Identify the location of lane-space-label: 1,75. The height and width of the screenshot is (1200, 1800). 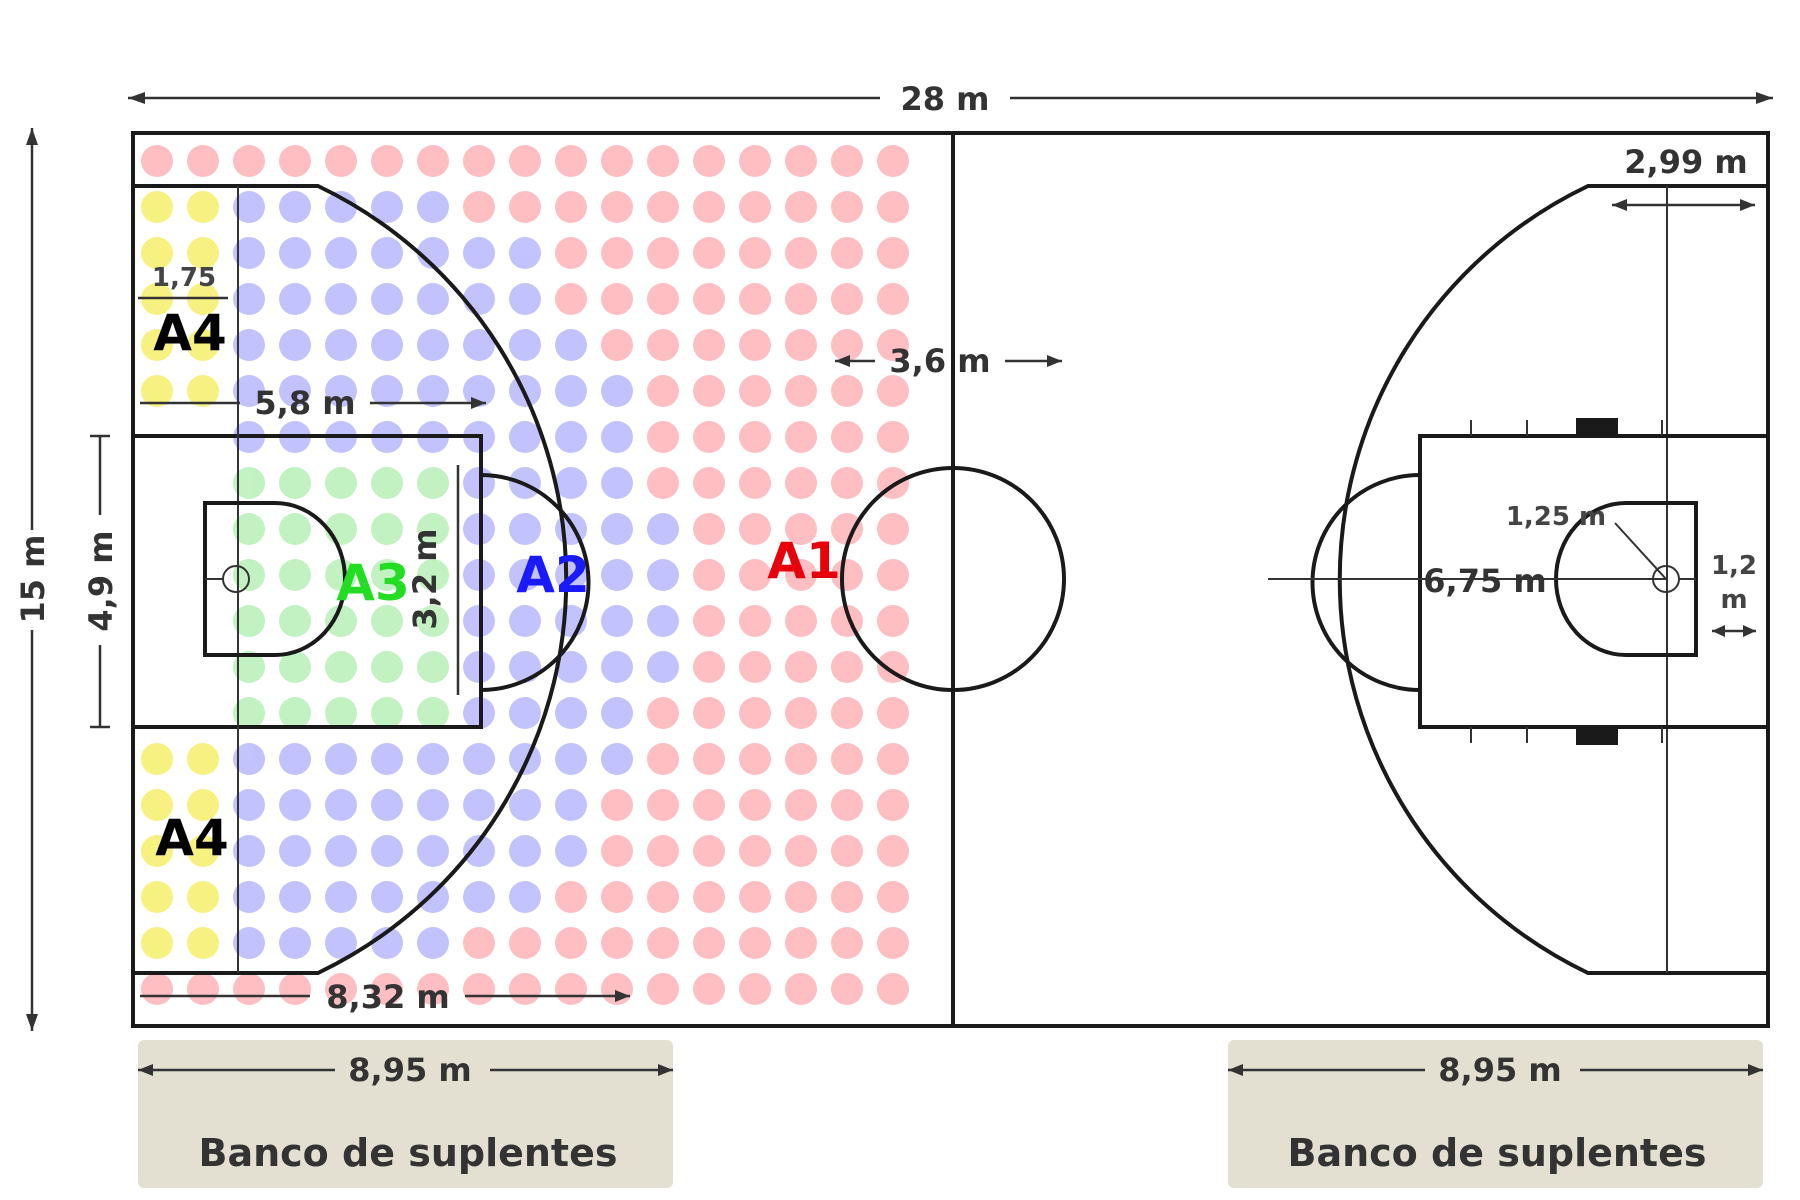
(184, 278).